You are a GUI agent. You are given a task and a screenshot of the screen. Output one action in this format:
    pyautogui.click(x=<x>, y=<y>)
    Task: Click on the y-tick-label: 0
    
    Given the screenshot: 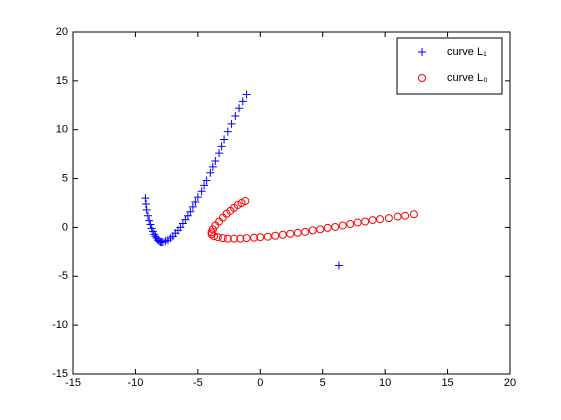 What is the action you would take?
    pyautogui.click(x=65, y=227)
    